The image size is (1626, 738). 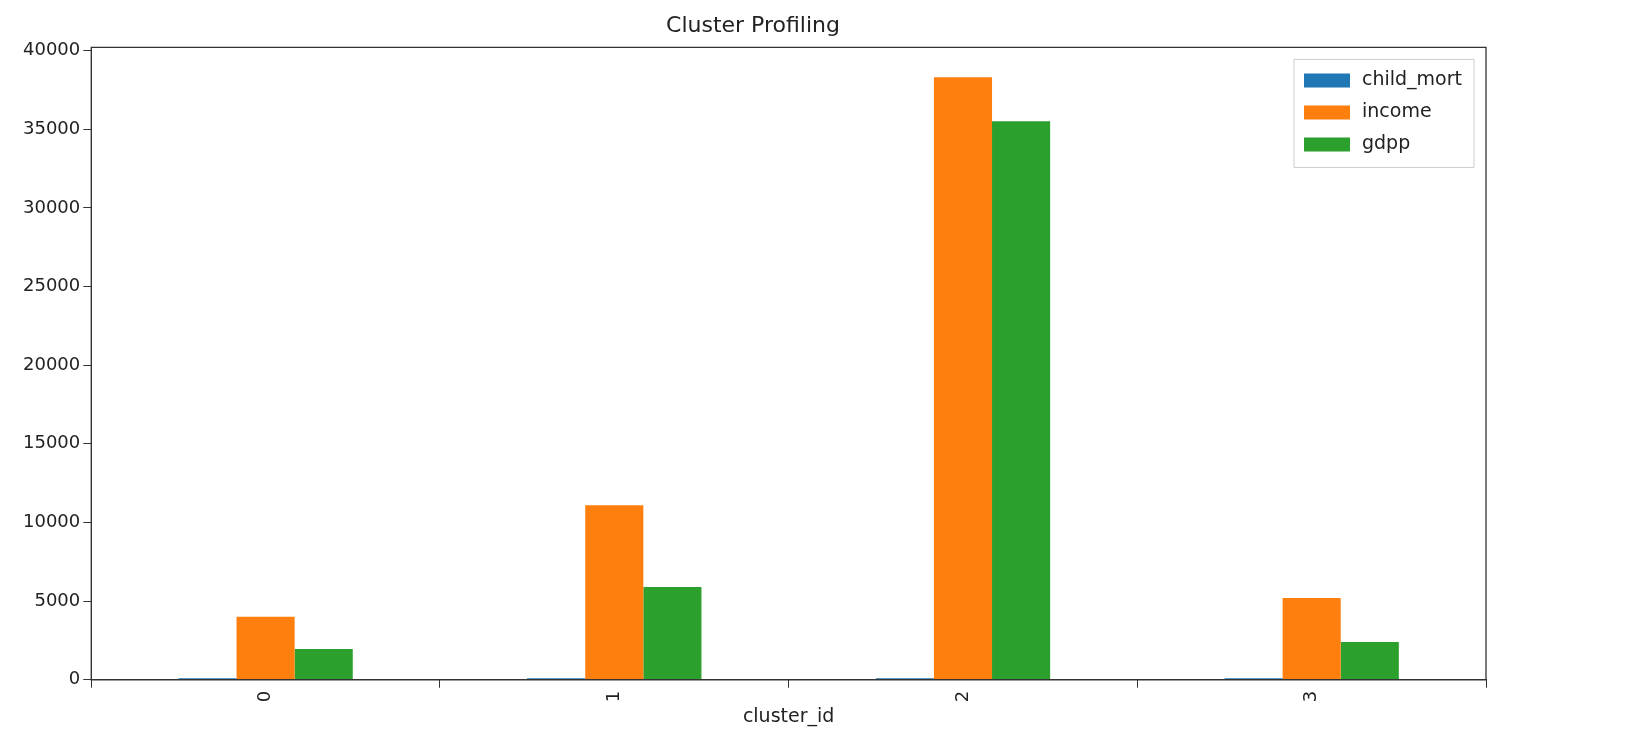 I want to click on legend-label: child_mort, so click(x=1412, y=79).